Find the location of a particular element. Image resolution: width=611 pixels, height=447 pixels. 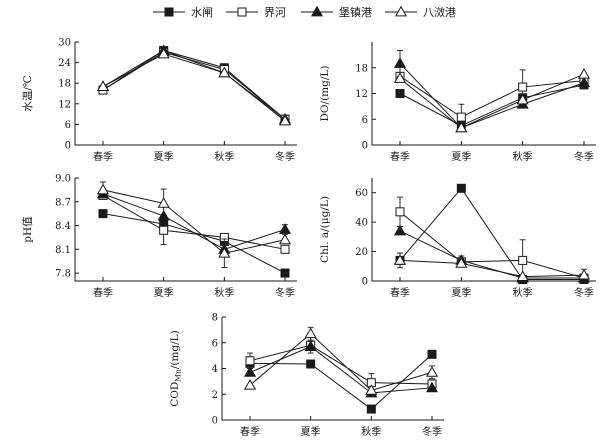

y-tick-label: 18 is located at coordinates (64, 84).